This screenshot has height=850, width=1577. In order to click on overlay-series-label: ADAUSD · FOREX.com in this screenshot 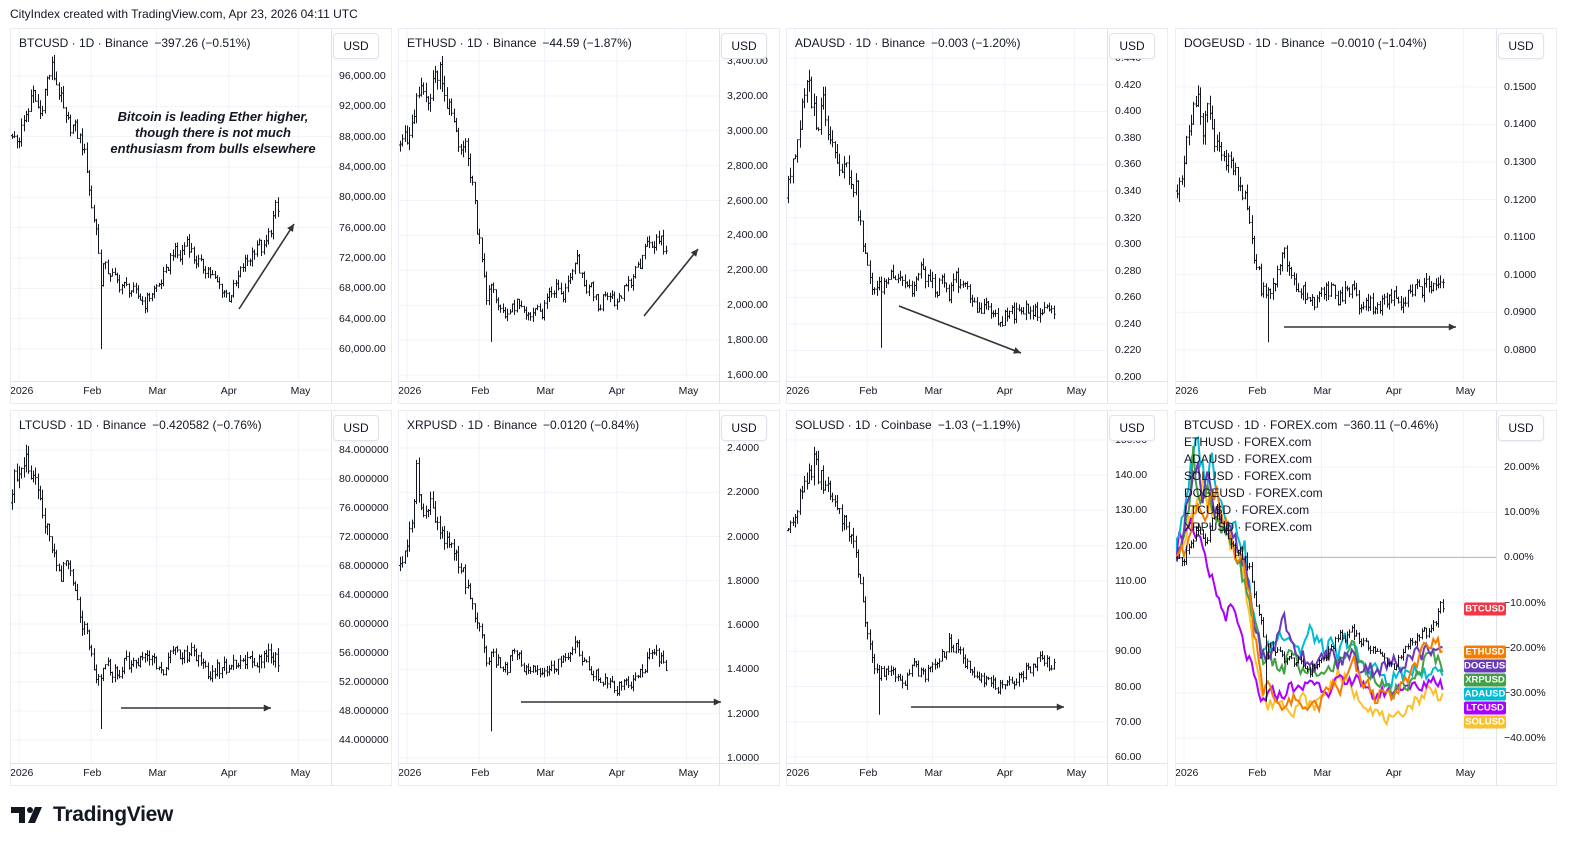, I will do `click(1248, 459)`.